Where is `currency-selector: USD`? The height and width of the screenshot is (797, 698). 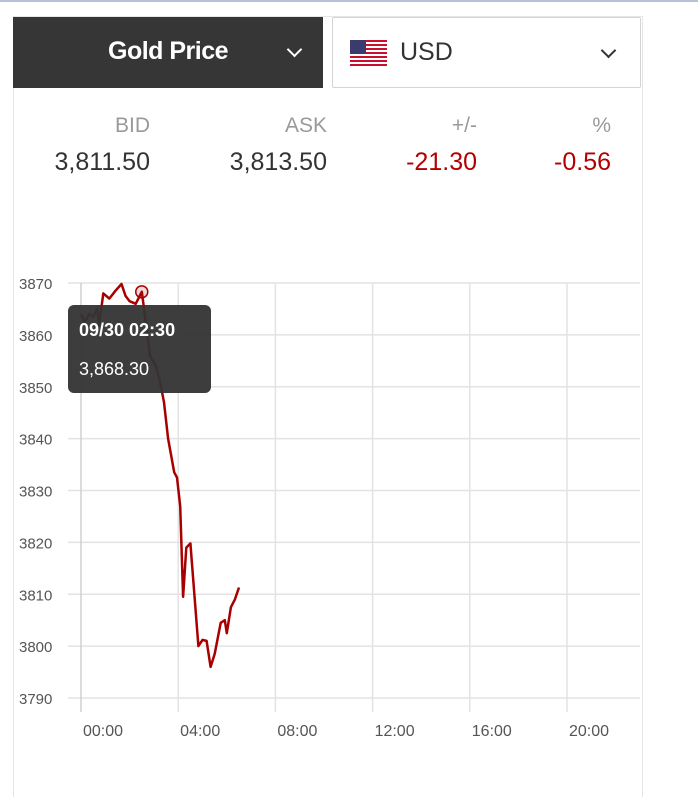 currency-selector: USD is located at coordinates (486, 52).